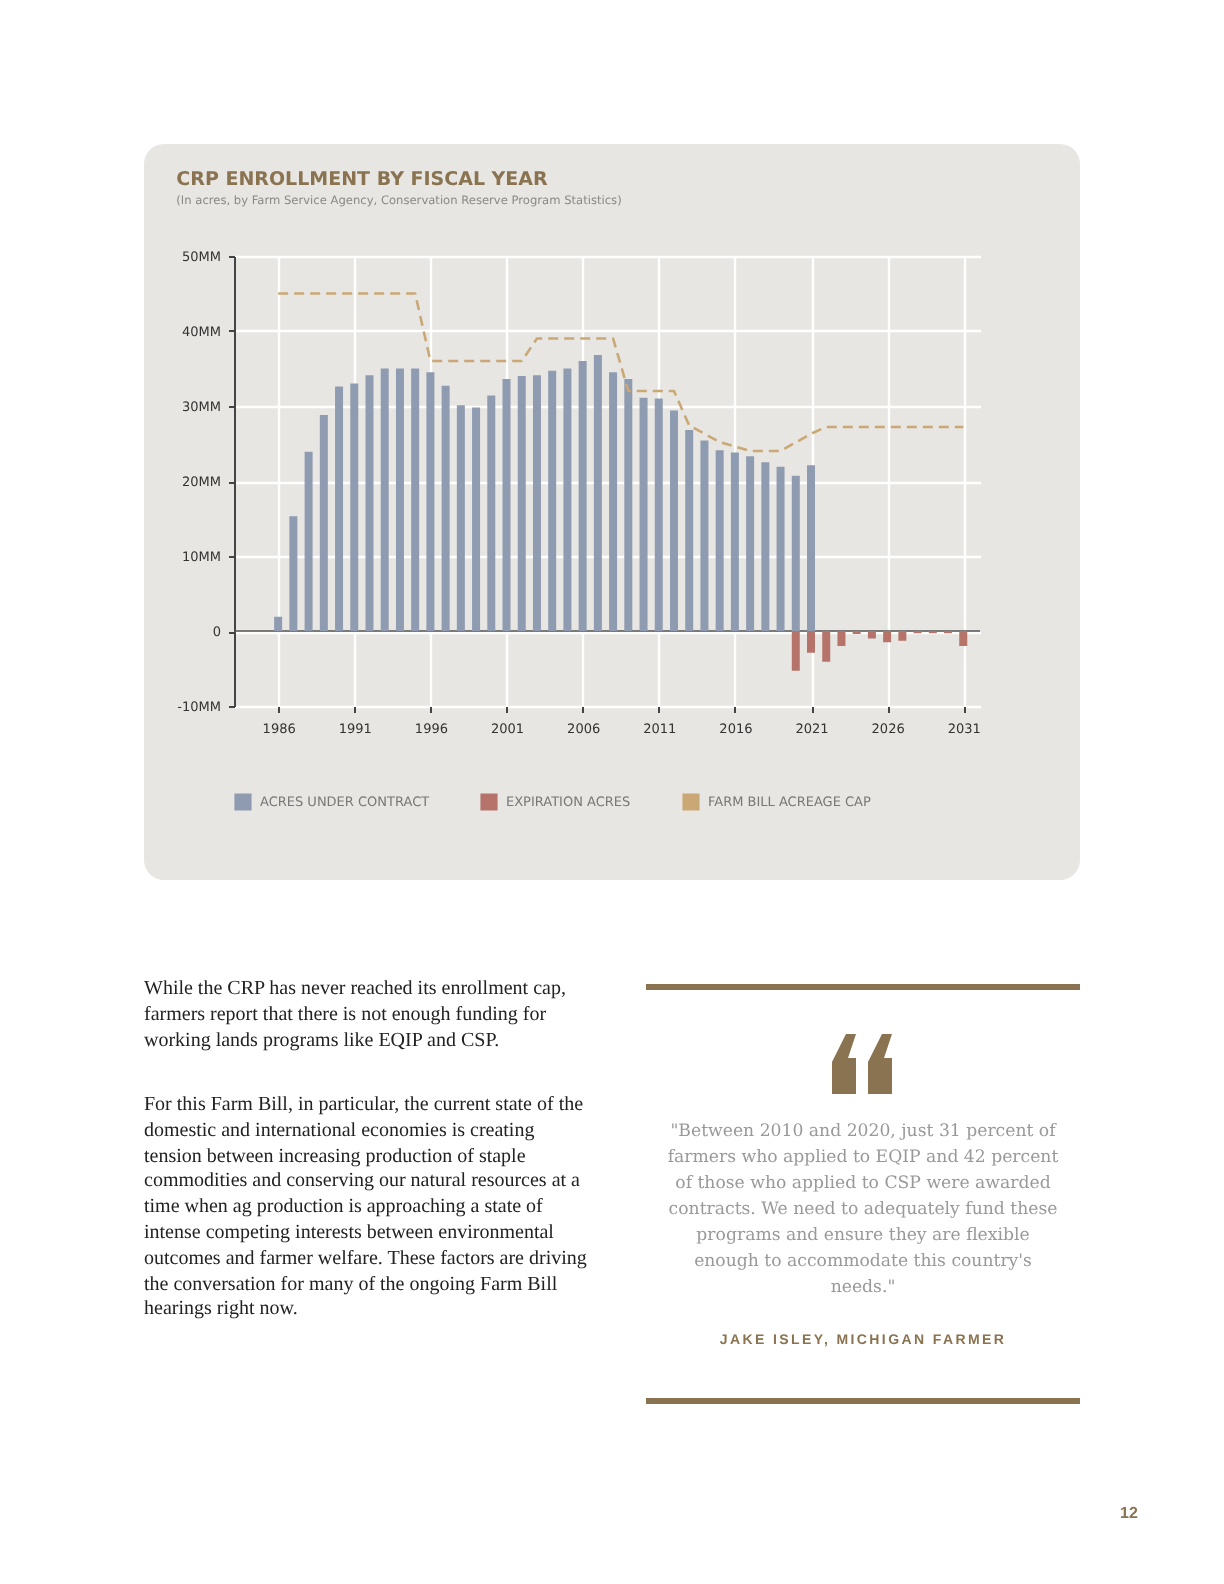  I want to click on text: 12, so click(1129, 1513).